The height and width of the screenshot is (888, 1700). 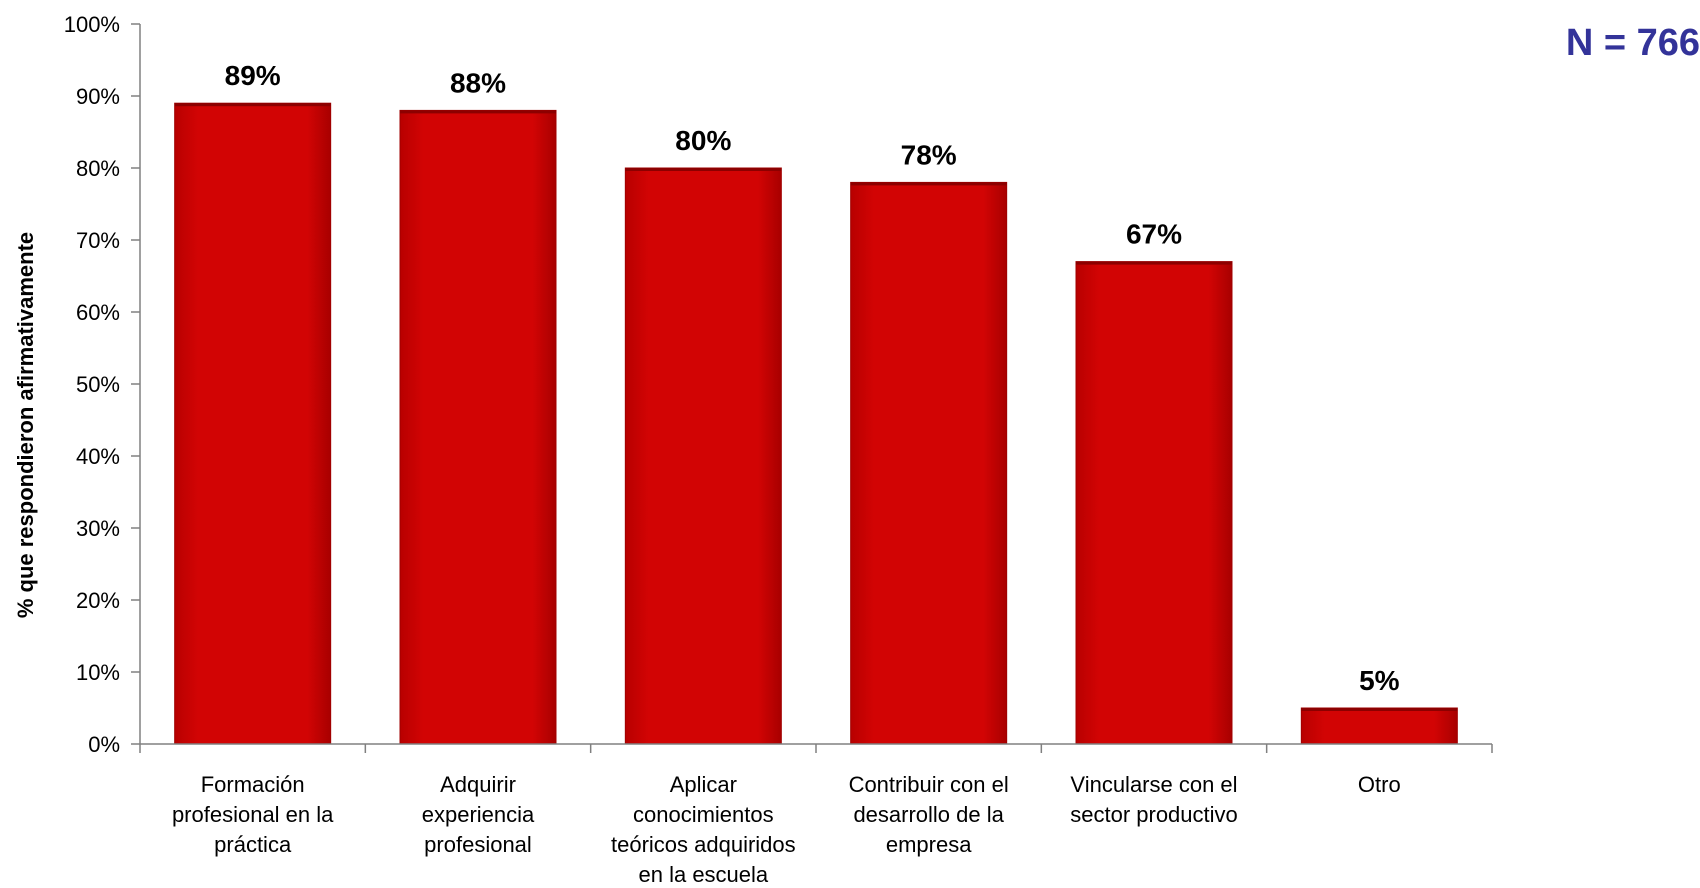 What do you see at coordinates (478, 814) in the screenshot?
I see `category-label: Adquirir experiencia profesional` at bounding box center [478, 814].